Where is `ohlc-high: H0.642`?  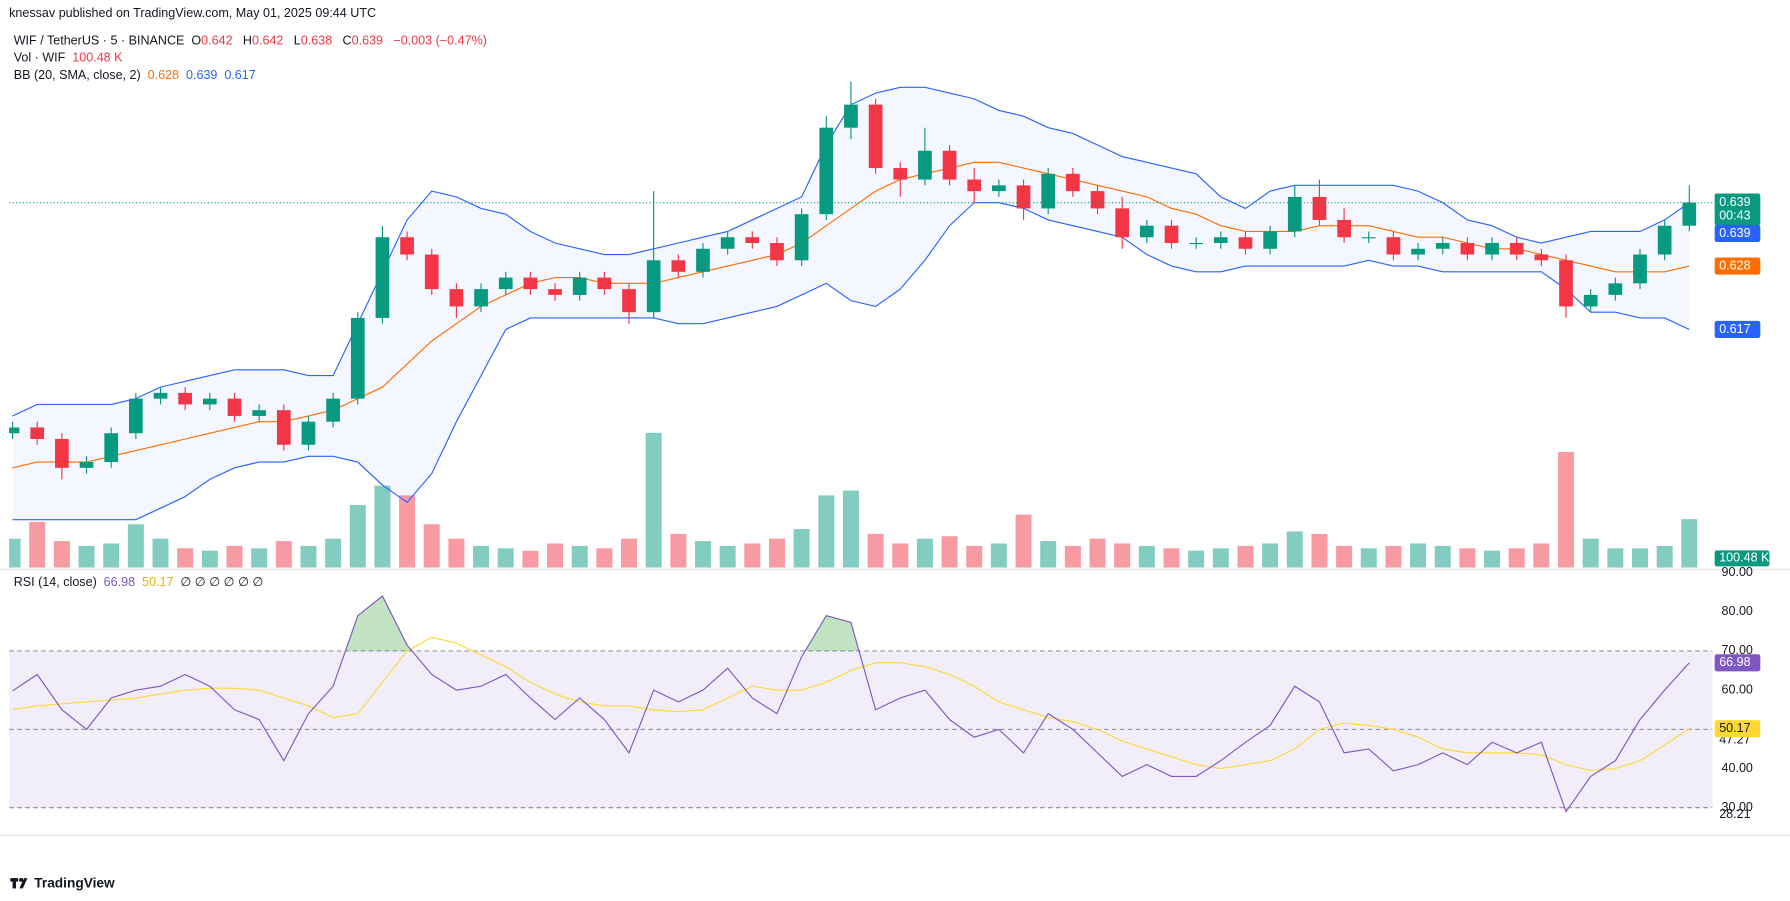 ohlc-high: H0.642 is located at coordinates (265, 41).